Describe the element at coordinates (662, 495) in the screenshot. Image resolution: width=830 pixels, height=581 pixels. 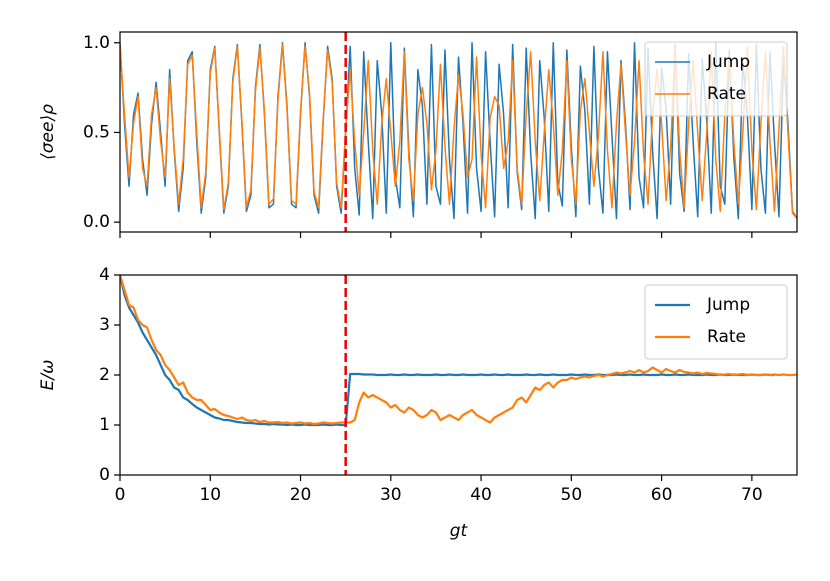
I see `x-tick-label: 60` at that location.